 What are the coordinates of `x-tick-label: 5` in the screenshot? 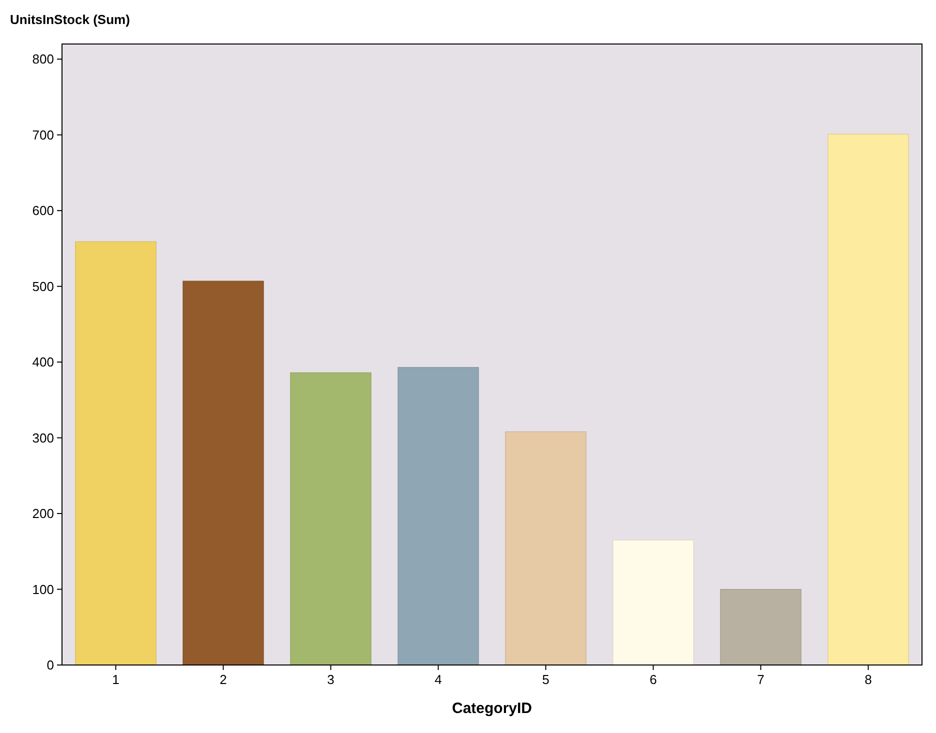 It's located at (546, 679).